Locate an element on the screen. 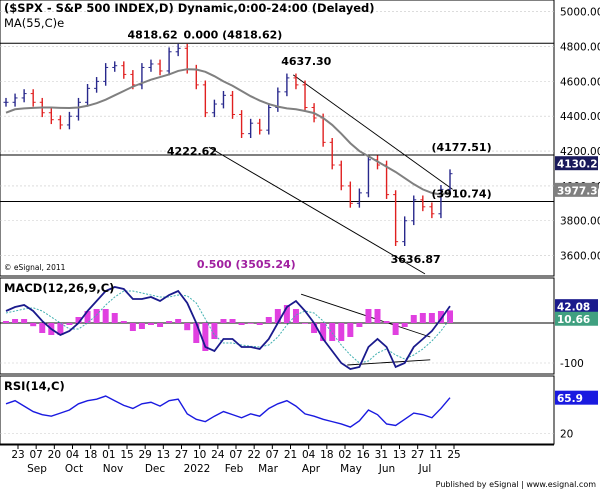 The image size is (600, 491). x-day-label: 29 is located at coordinates (144, 455).